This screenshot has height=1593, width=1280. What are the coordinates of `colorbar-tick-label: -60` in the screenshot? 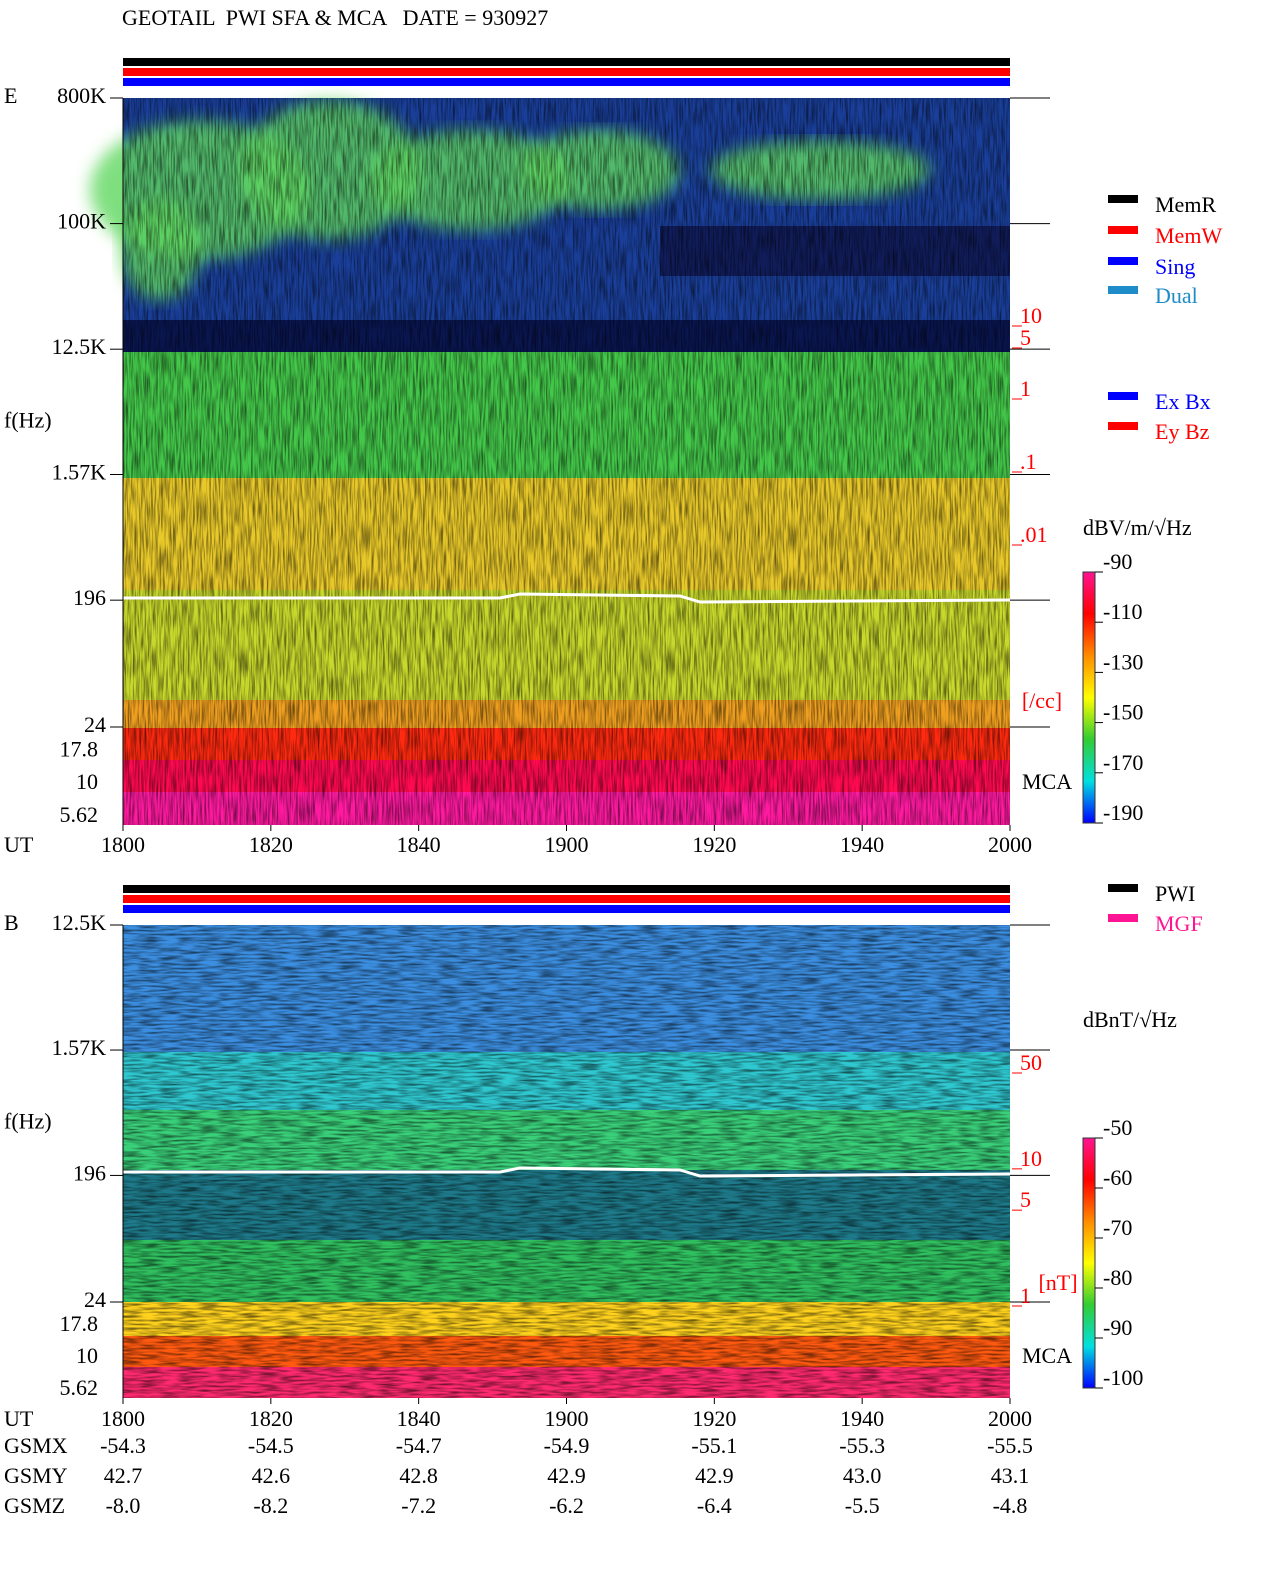 It's located at (1117, 1177).